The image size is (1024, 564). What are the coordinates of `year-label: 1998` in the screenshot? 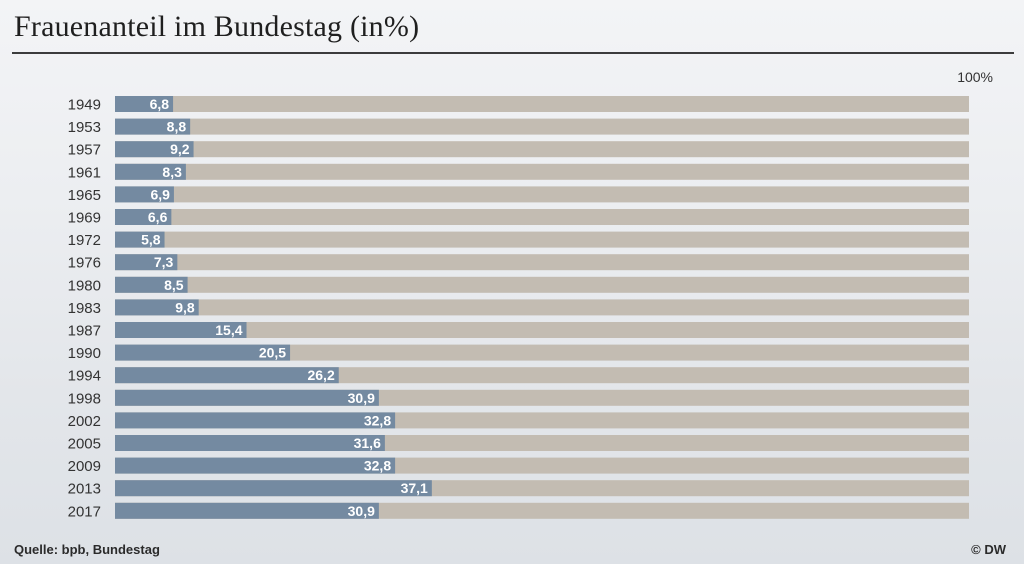 It's located at (84, 398).